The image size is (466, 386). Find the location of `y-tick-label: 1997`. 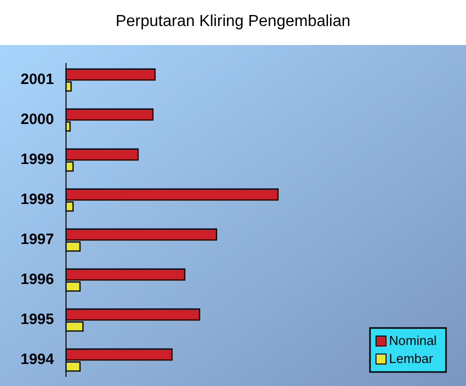

y-tick-label: 1997 is located at coordinates (37, 239).